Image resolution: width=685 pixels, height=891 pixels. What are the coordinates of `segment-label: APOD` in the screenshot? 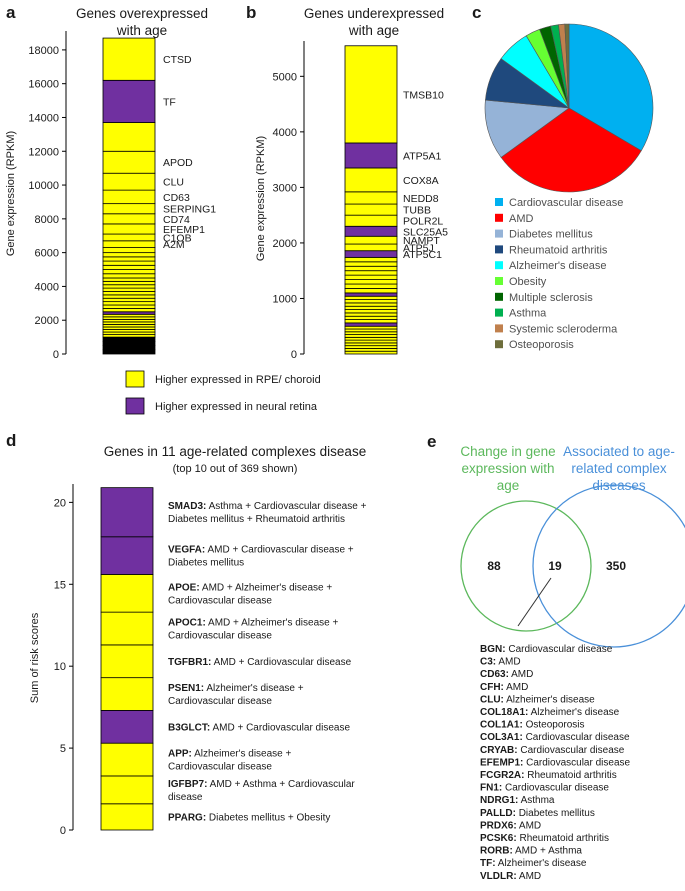 It's located at (178, 163).